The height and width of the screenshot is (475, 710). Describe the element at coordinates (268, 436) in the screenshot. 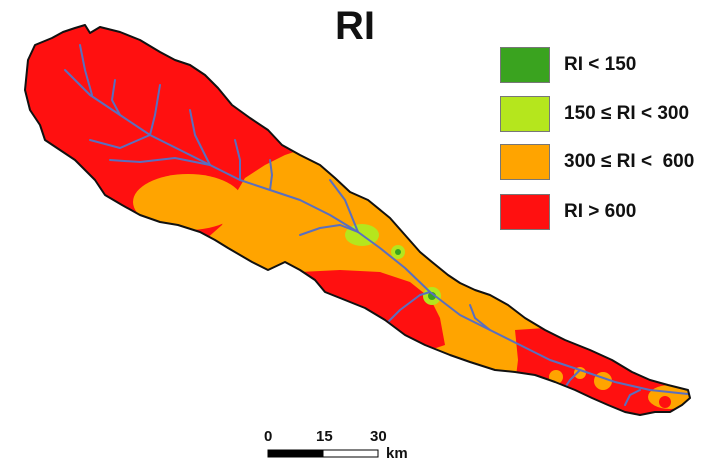

I see `scale-tick-0: 0` at that location.